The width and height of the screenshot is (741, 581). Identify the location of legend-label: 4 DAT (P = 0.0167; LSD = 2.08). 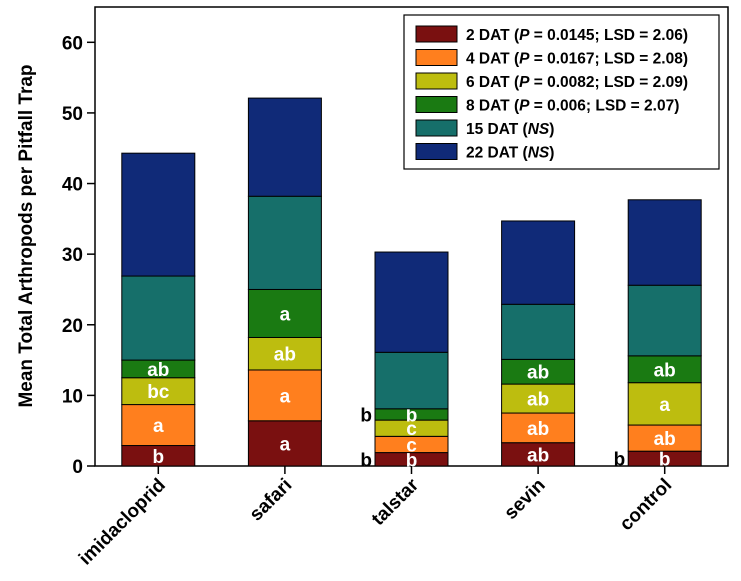
(577, 59).